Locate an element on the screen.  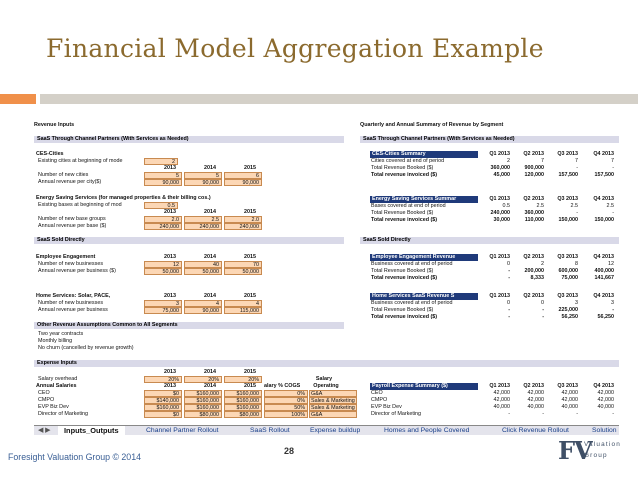
summary-row-label: Total Revenue Booked ($) is located at coordinates (402, 213).